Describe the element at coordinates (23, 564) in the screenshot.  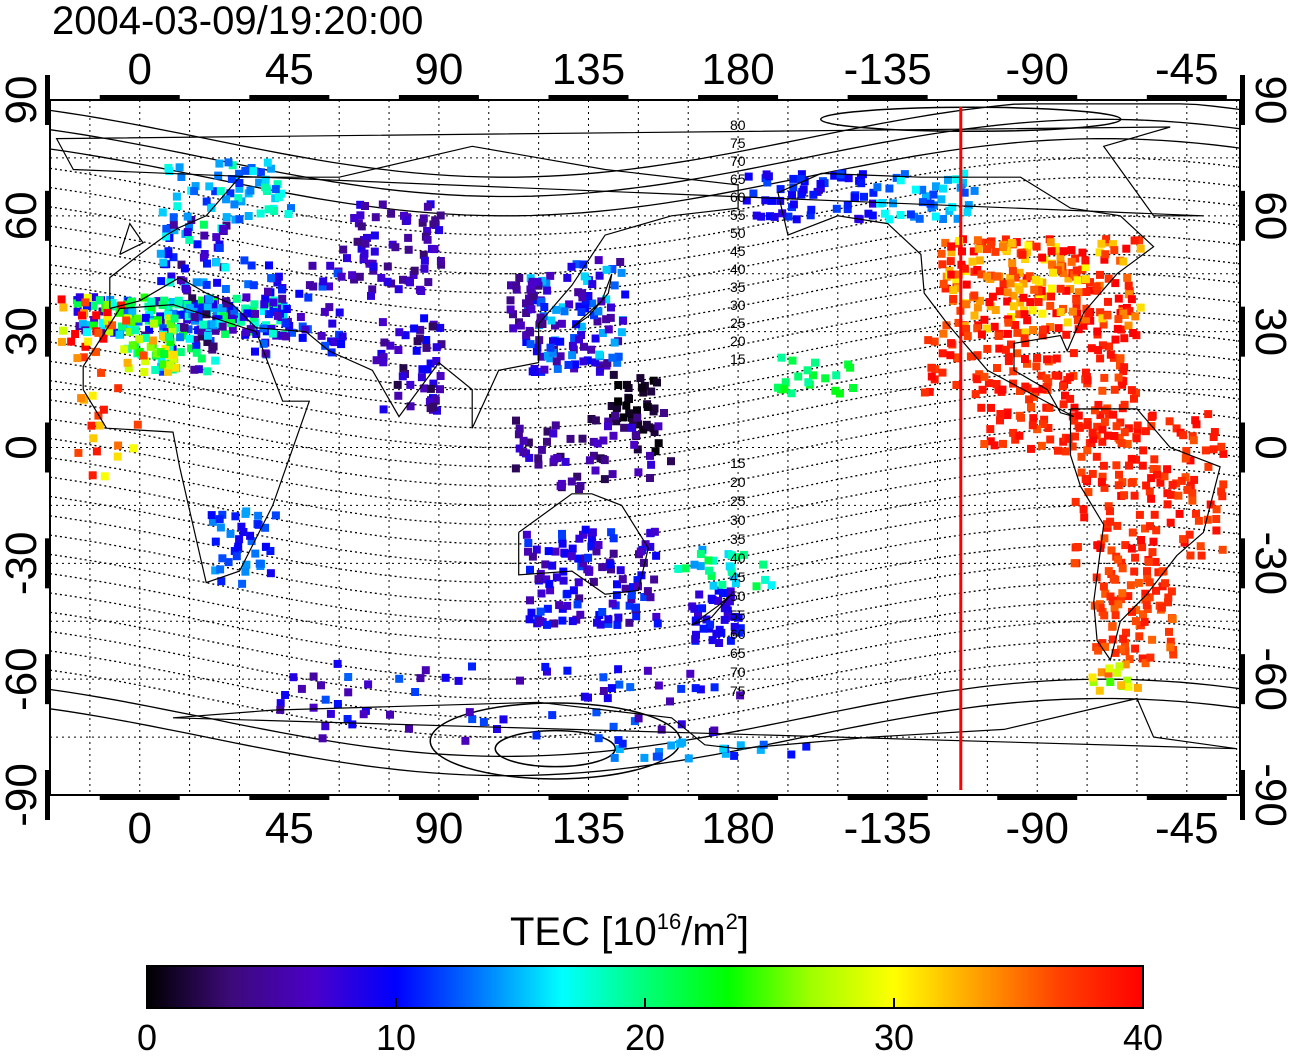
I see `left-latitude-tick: -30` at that location.